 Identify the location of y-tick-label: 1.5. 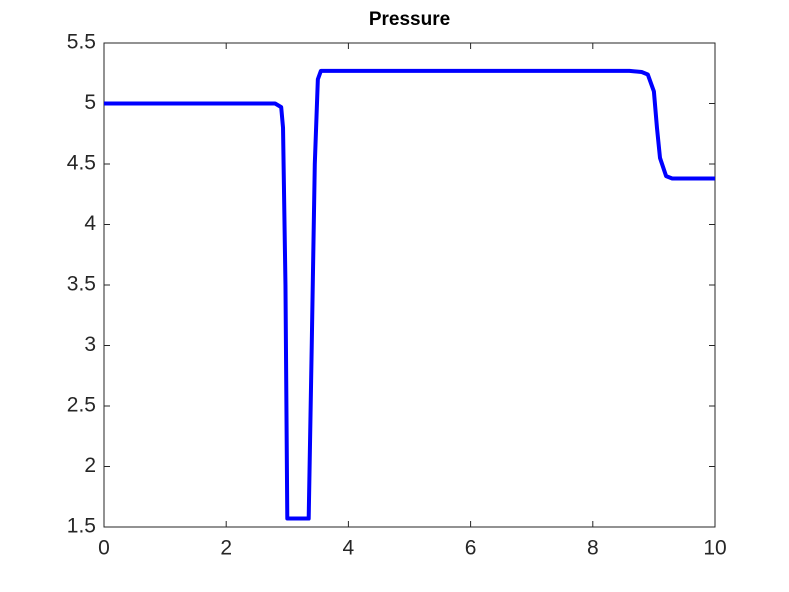
(81, 526).